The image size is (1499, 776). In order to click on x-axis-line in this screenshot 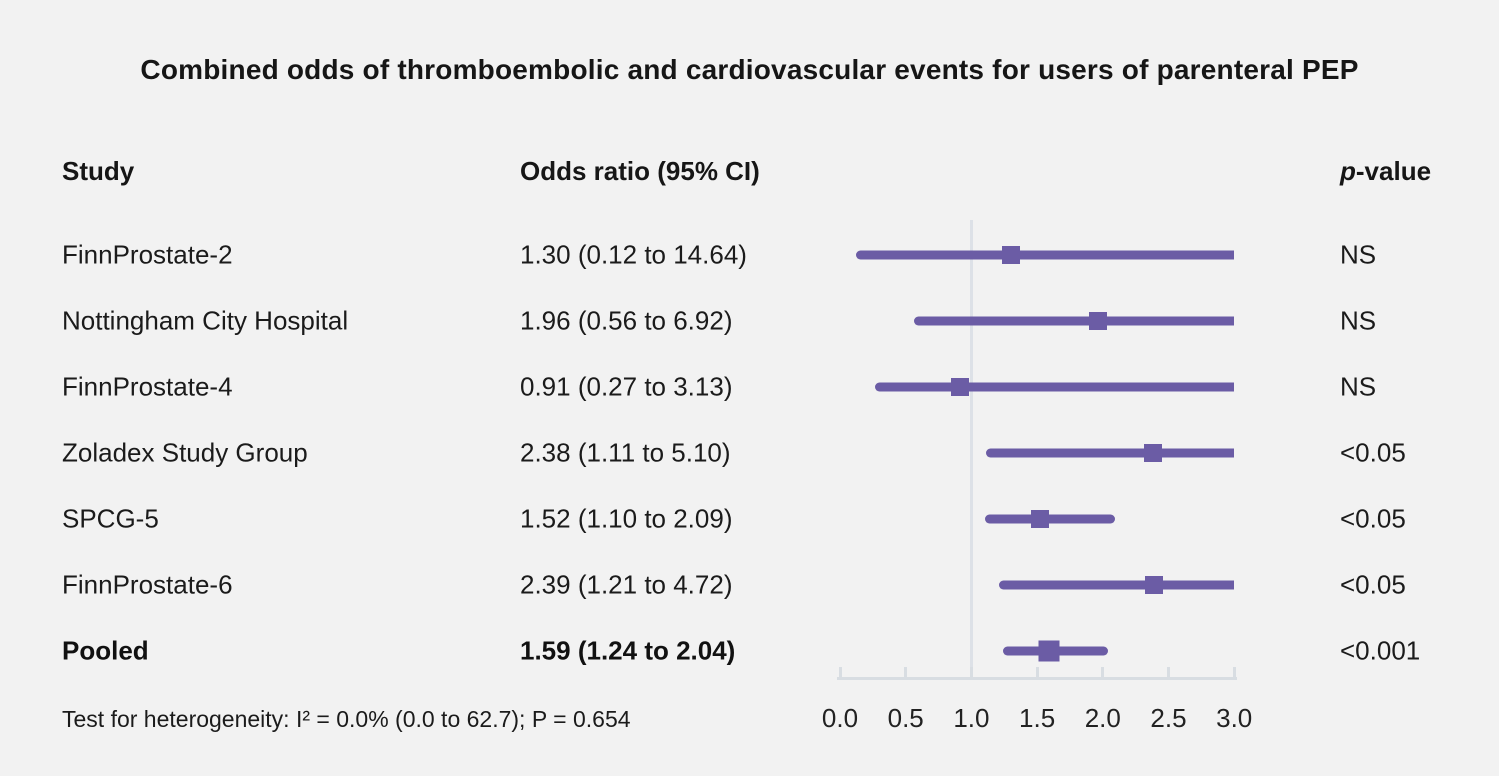, I will do `click(1037, 678)`.